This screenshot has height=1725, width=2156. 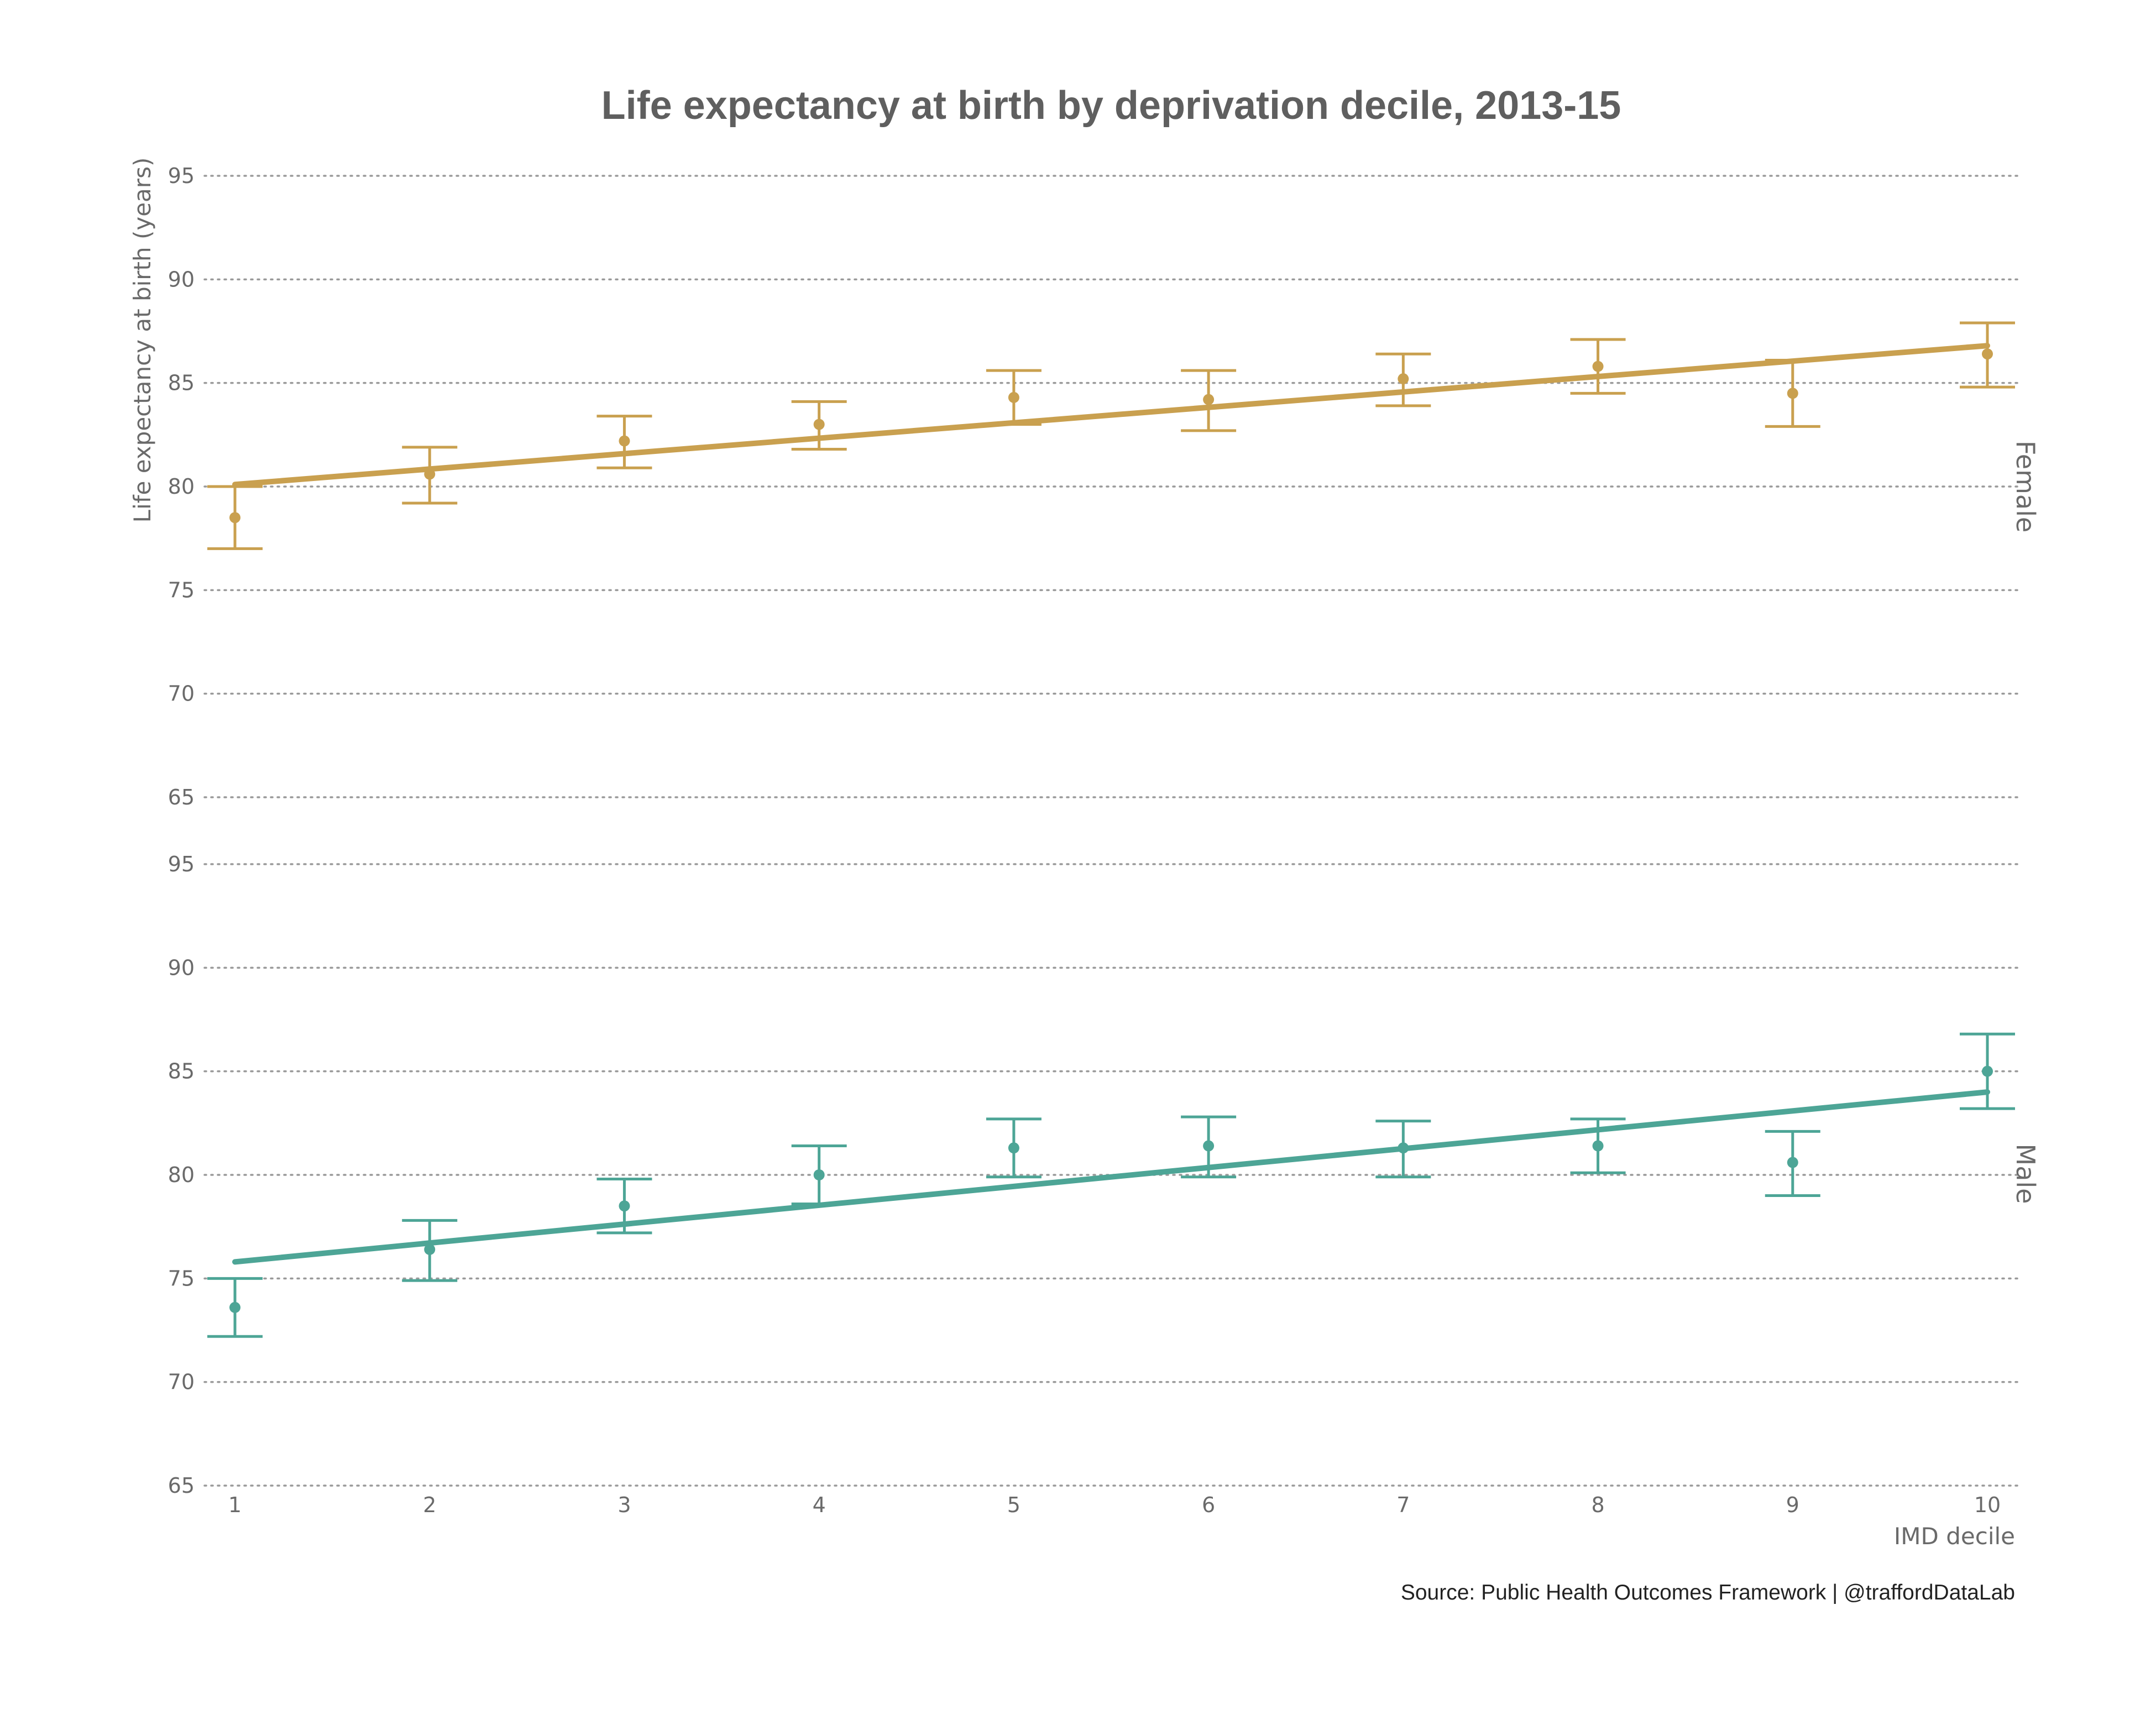 What do you see at coordinates (2025, 1174) in the screenshot?
I see `facet-label-male: Male` at bounding box center [2025, 1174].